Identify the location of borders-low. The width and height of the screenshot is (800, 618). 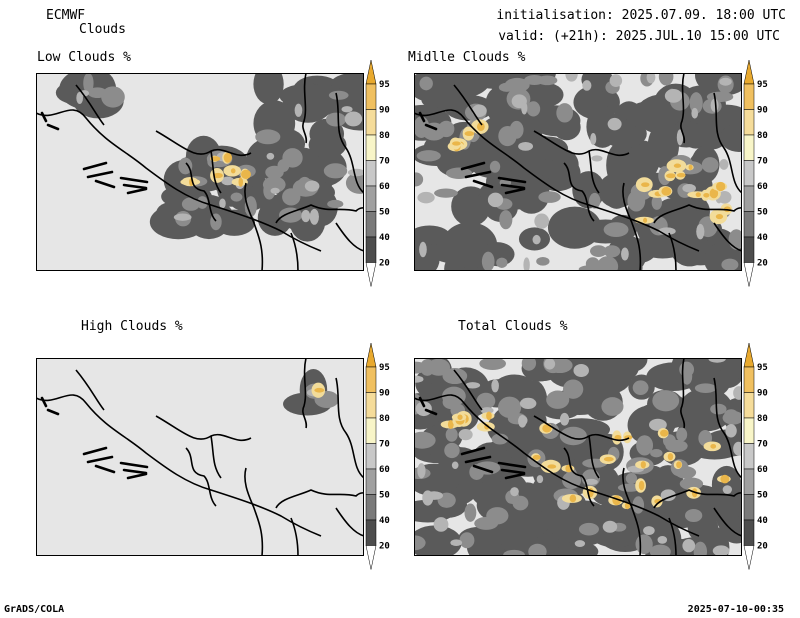
(200, 172).